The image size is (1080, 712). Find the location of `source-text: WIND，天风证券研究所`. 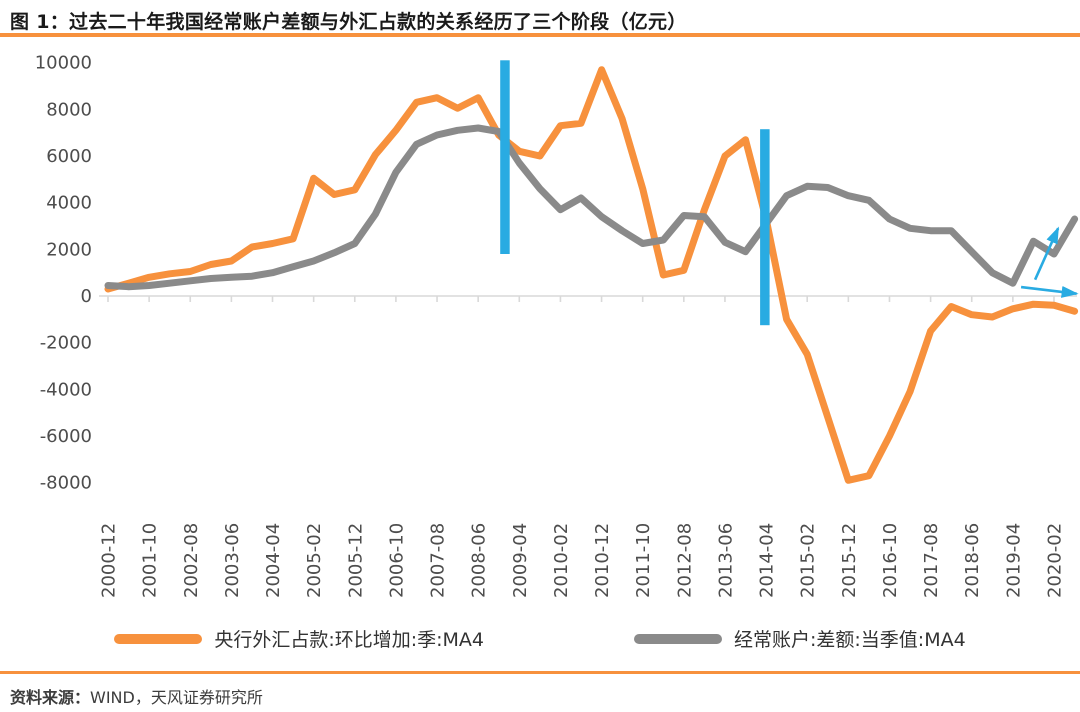

source-text: WIND，天风证券研究所 is located at coordinates (176, 697).